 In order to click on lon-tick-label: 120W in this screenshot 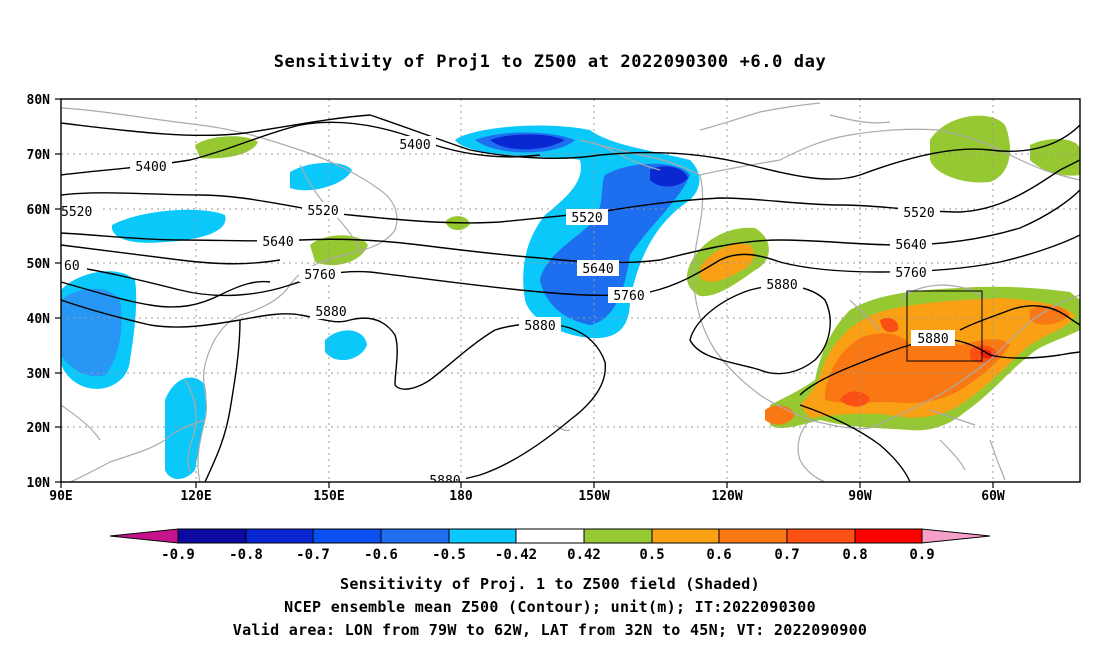, I will do `click(726, 496)`.